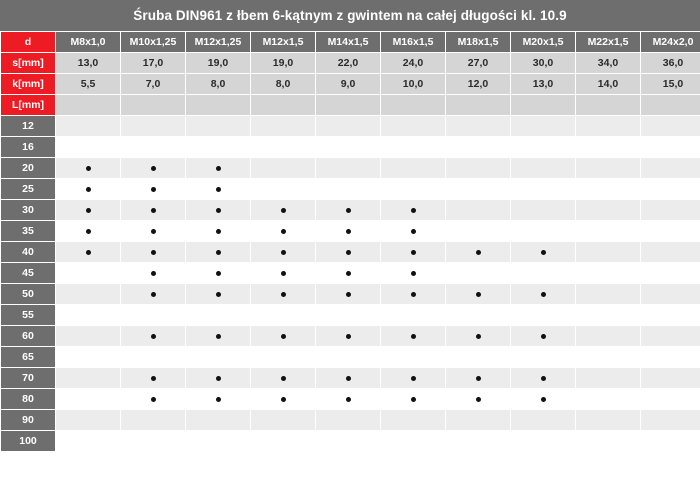 The width and height of the screenshot is (700, 479). I want to click on length-label-70: 70, so click(28, 378).